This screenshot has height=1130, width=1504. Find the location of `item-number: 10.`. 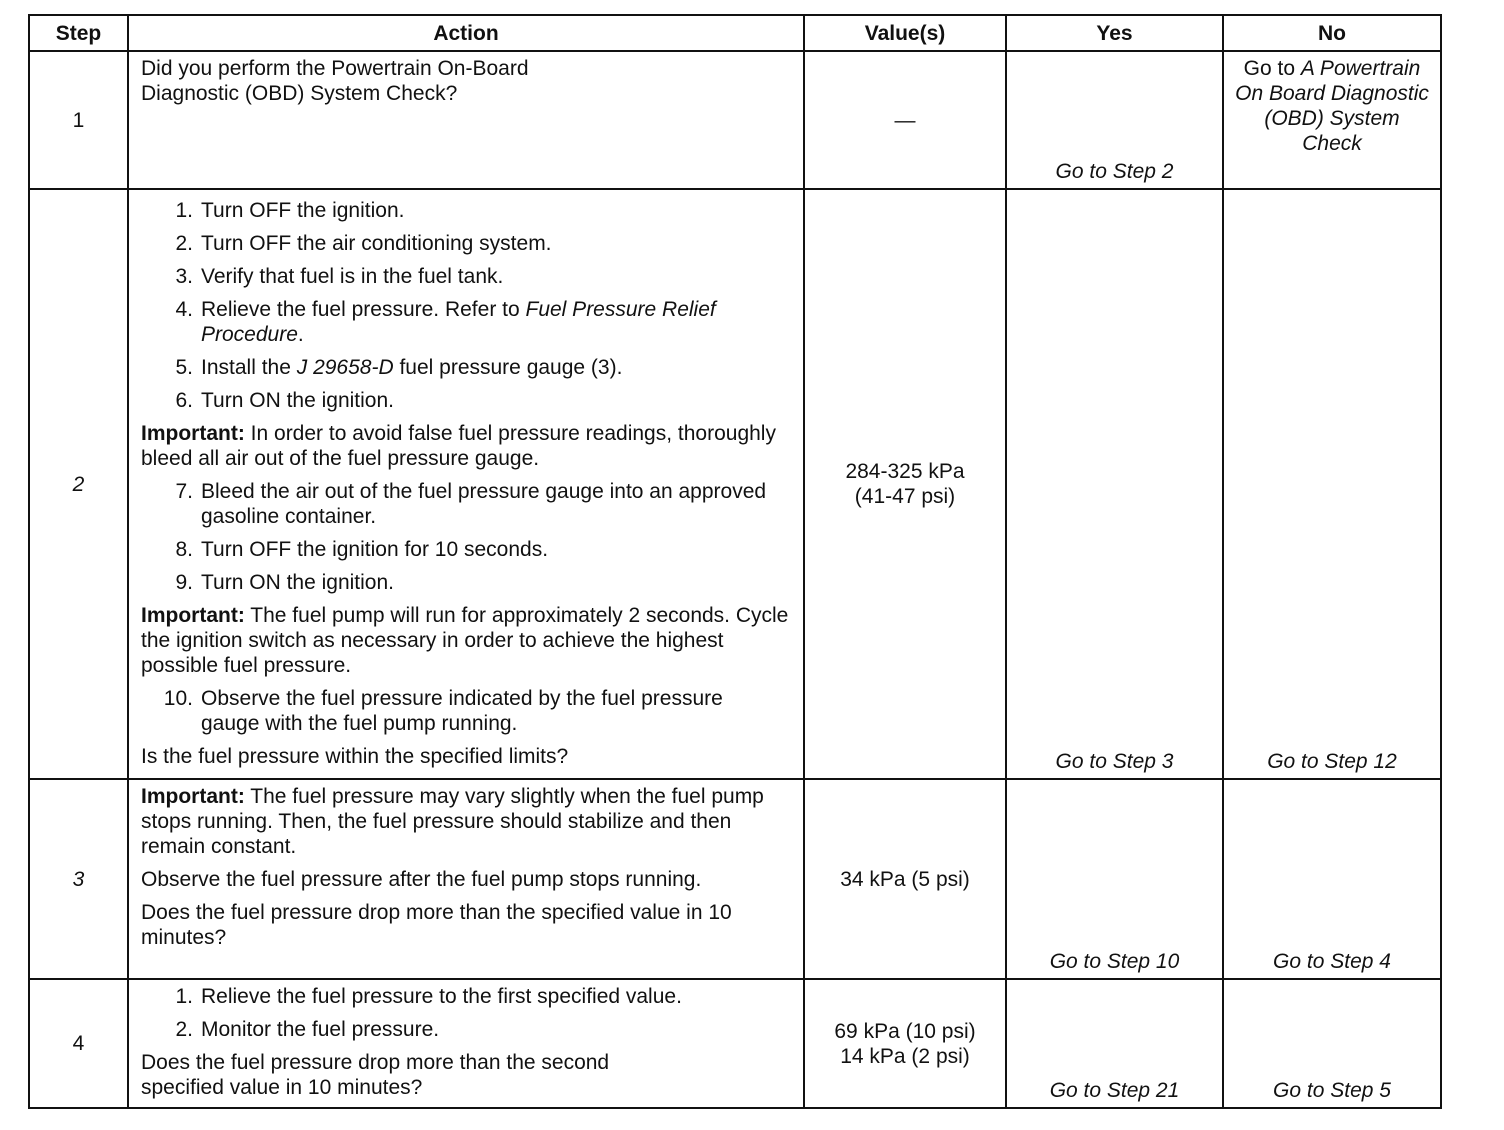

item-number: 10. is located at coordinates (178, 698).